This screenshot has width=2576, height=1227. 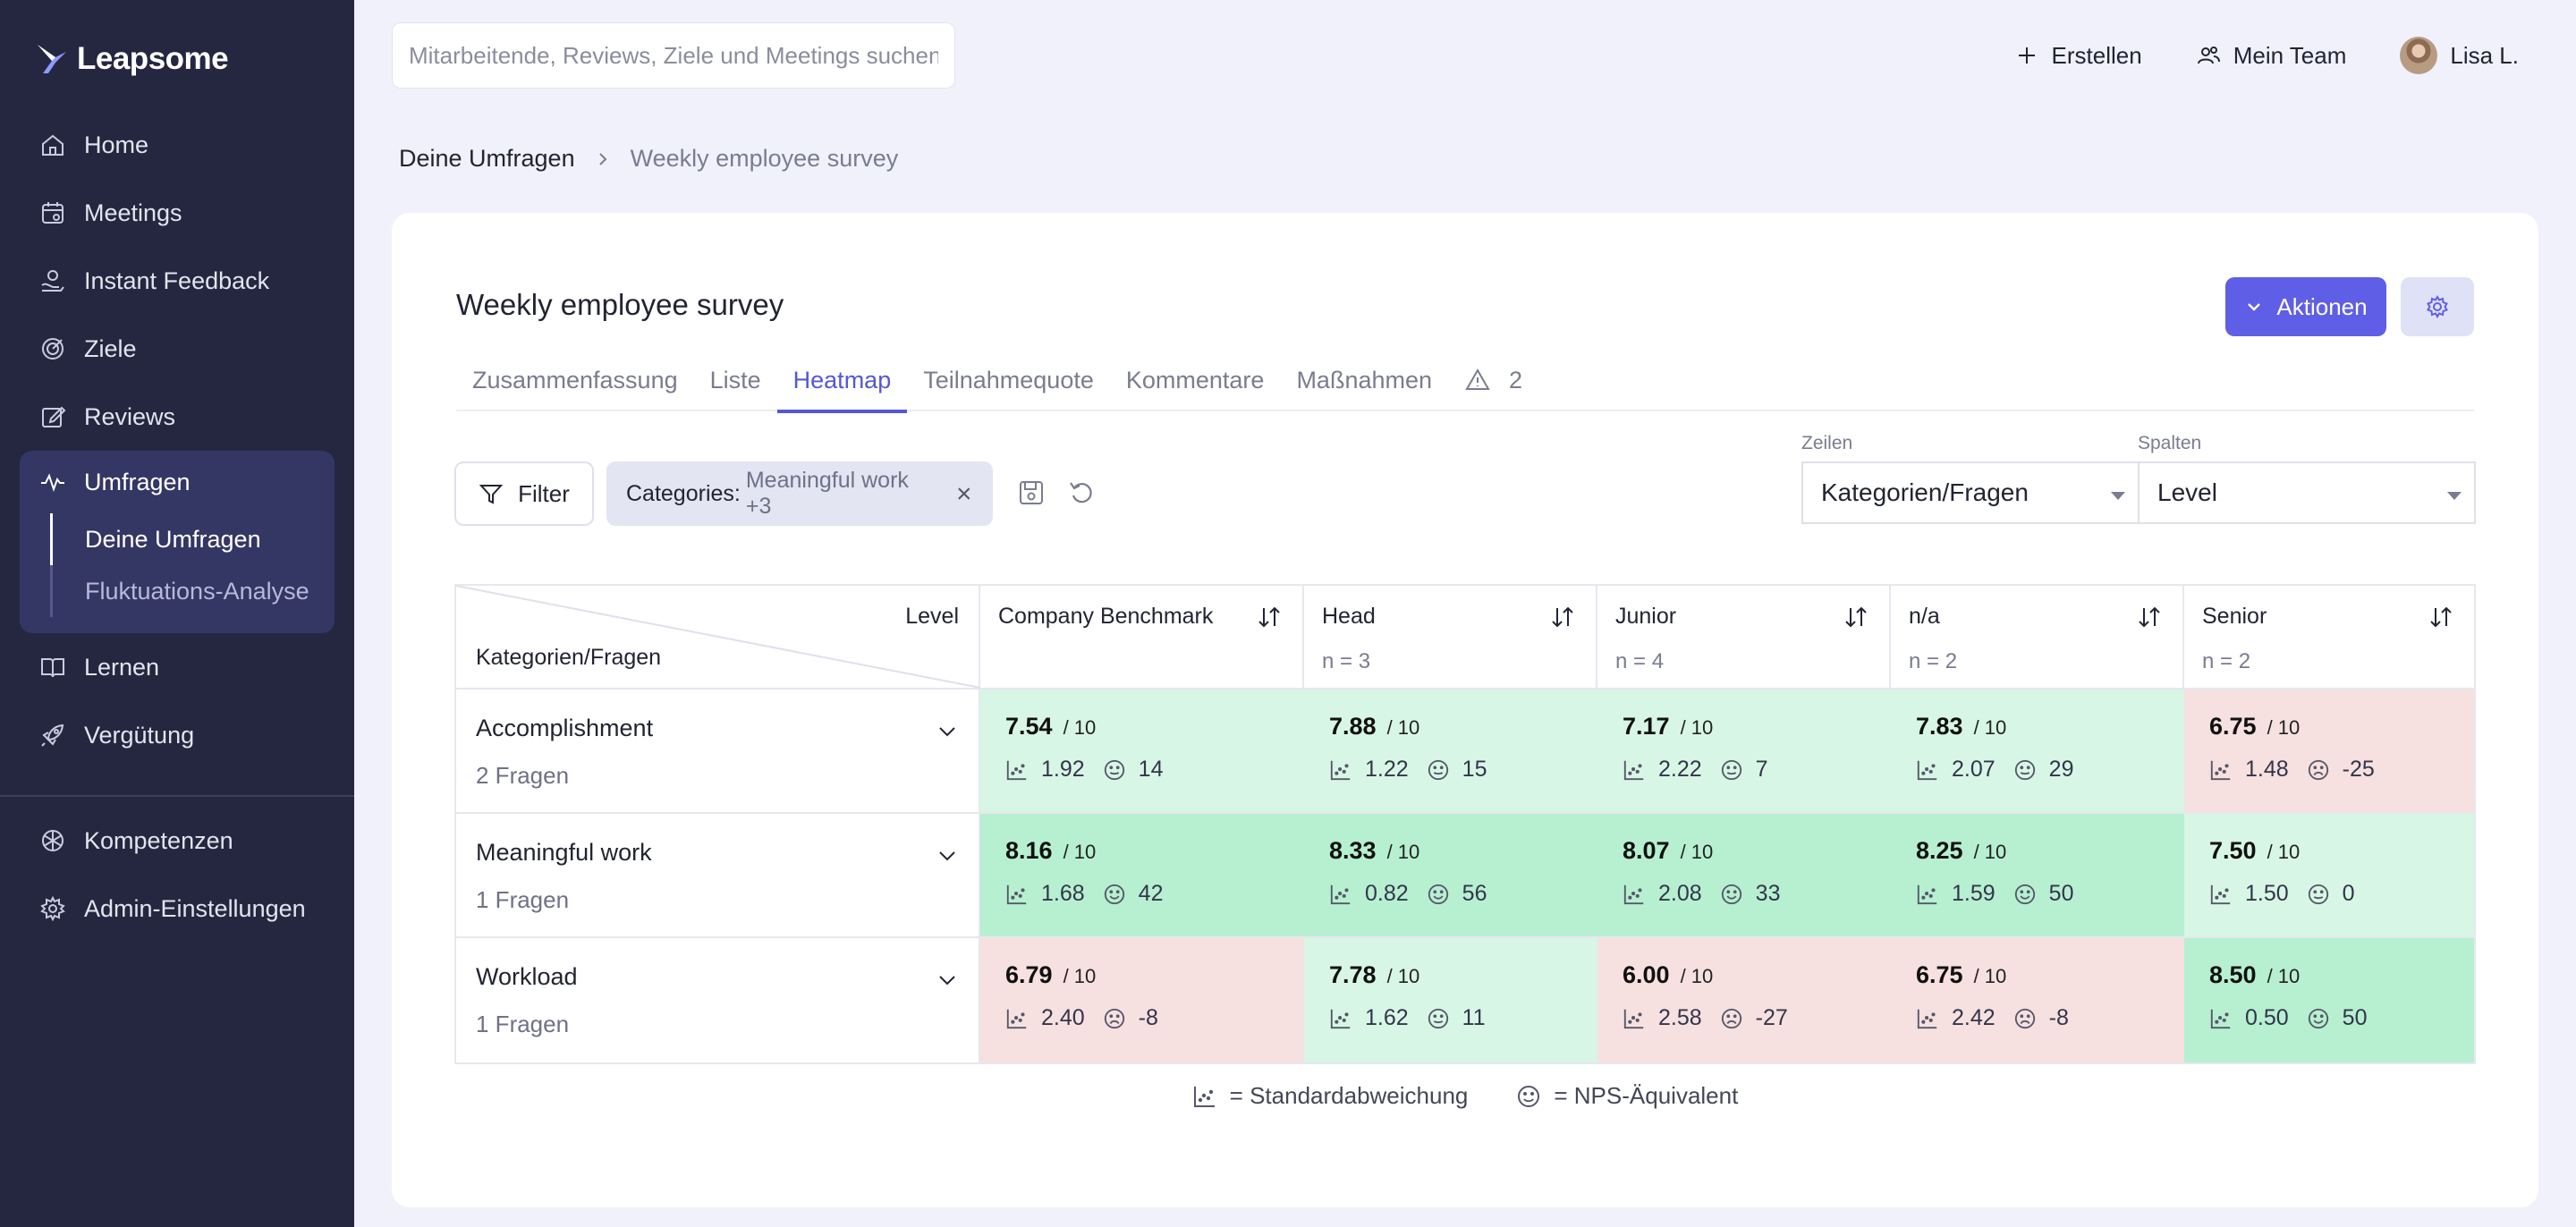 I want to click on nav-item-verguetung: Vergütung, so click(x=177, y=735).